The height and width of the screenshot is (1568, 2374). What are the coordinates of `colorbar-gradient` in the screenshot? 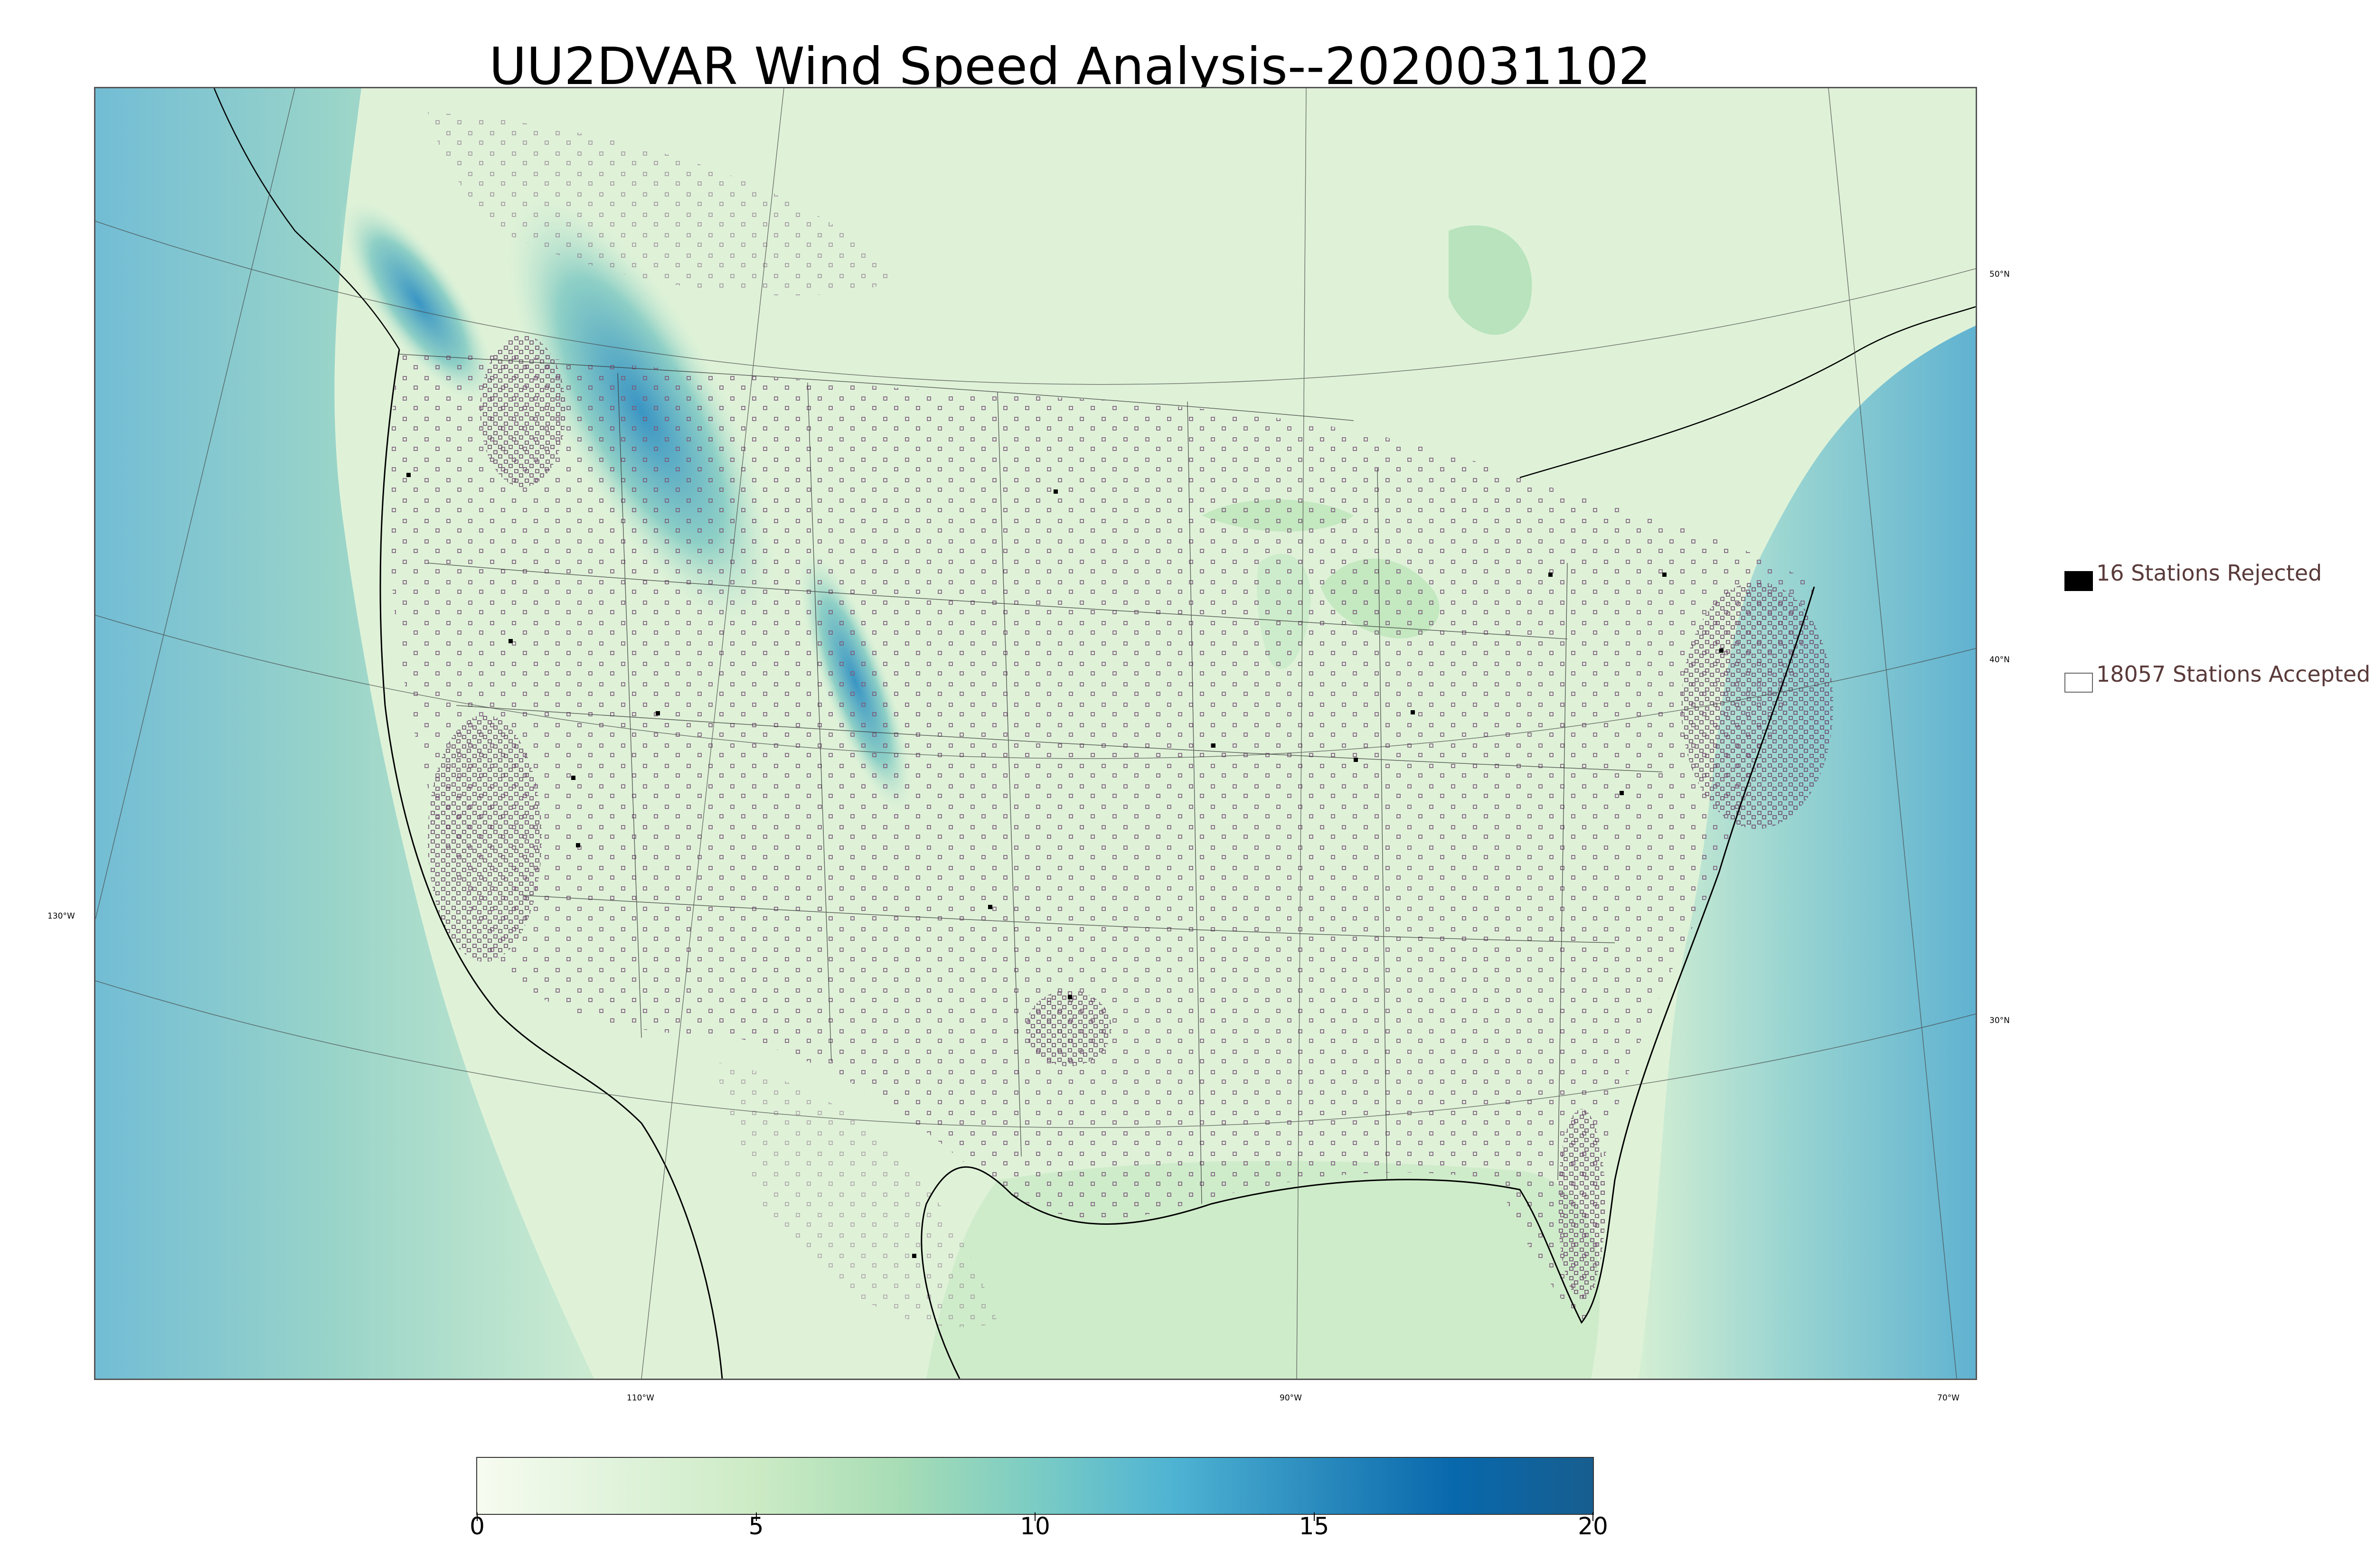 It's located at (1035, 1486).